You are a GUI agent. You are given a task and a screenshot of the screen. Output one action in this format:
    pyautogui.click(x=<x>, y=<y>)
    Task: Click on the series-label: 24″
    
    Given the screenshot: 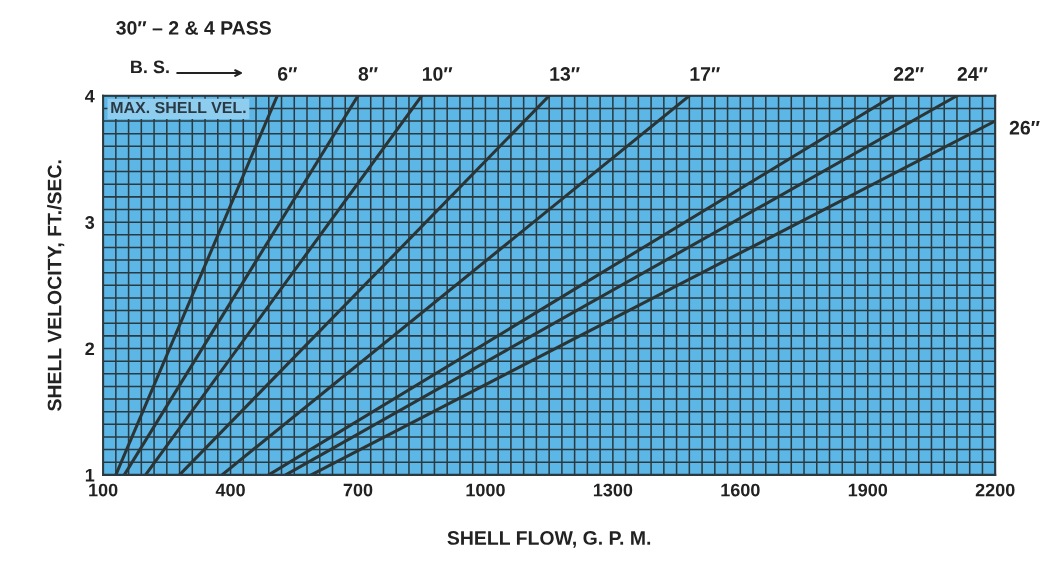 What is the action you would take?
    pyautogui.click(x=972, y=74)
    